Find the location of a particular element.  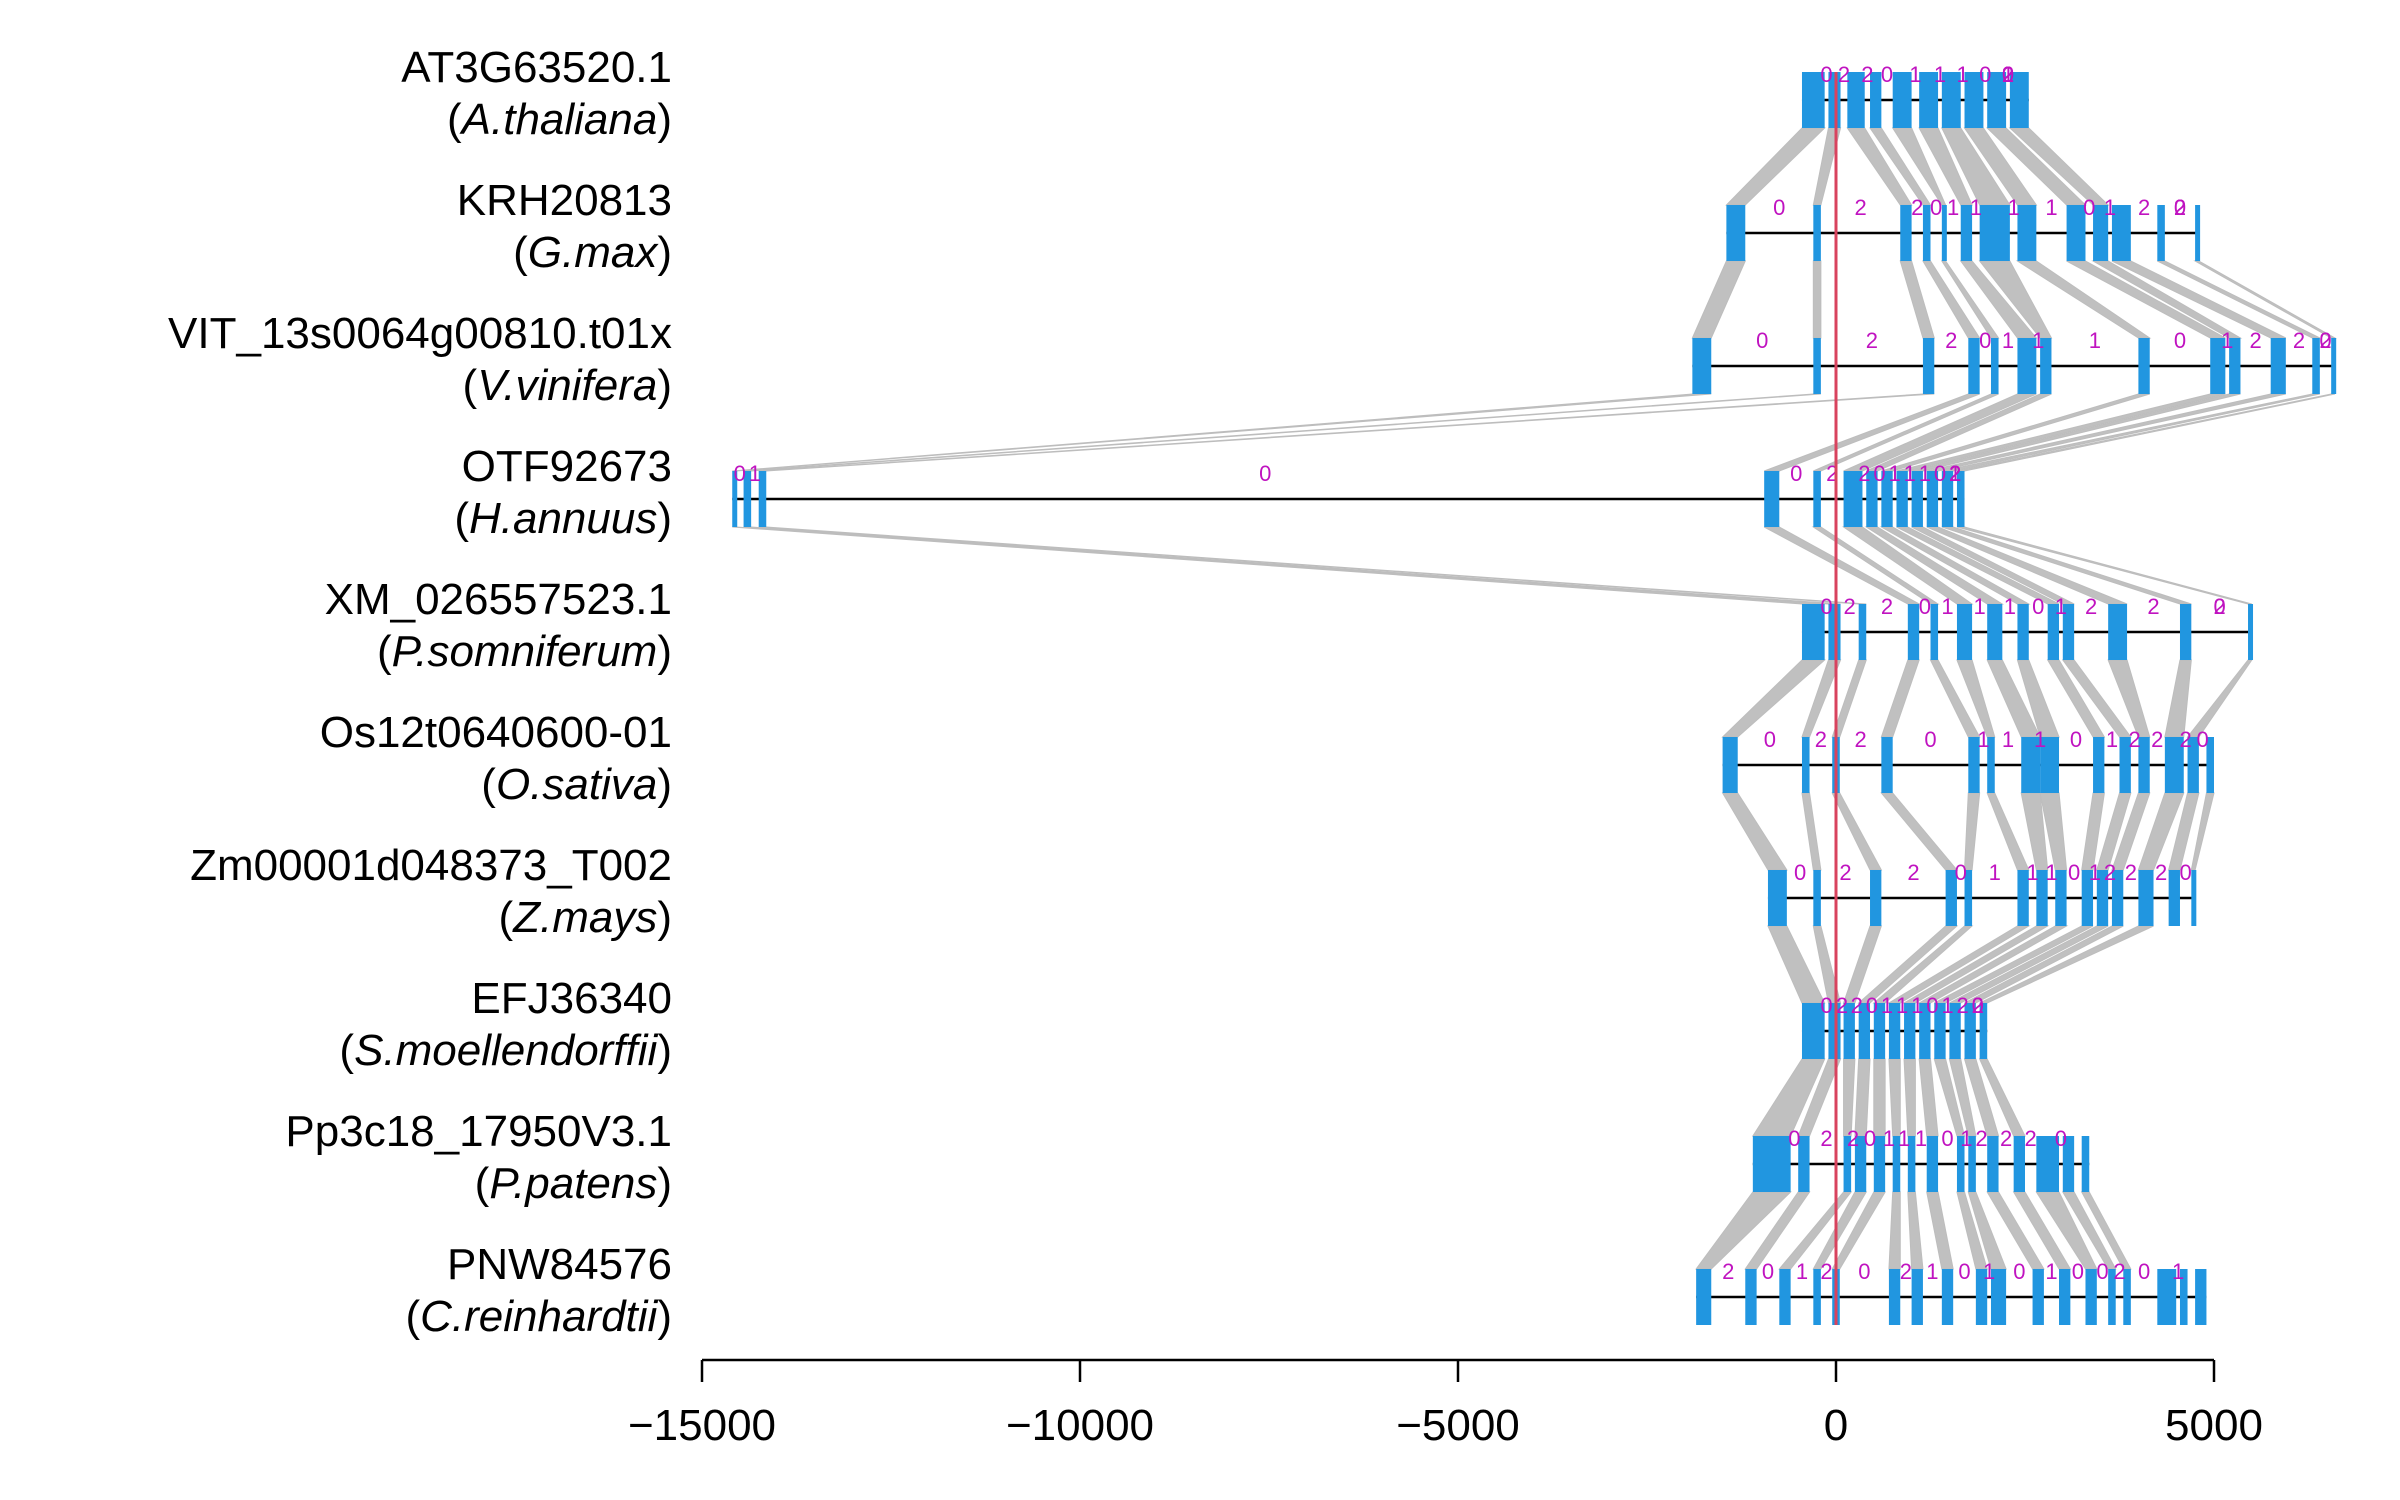

gene-id-label: KRH20813 is located at coordinates (564, 200).